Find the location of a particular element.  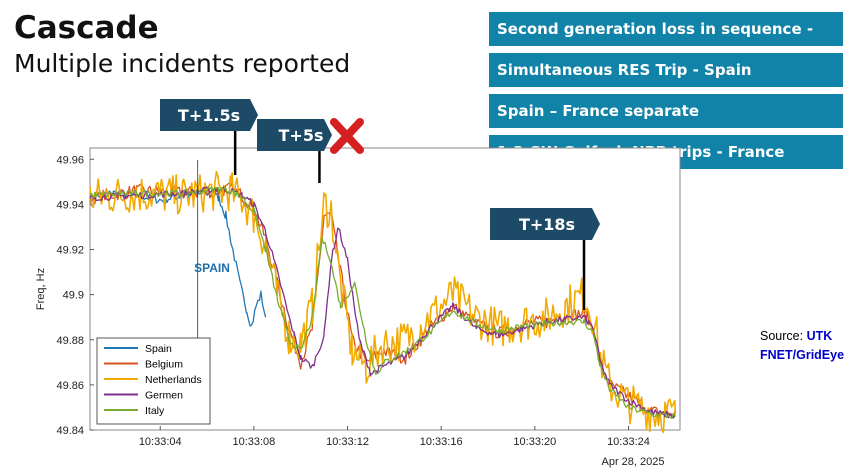

flag-t18s: T+18s is located at coordinates (545, 224).